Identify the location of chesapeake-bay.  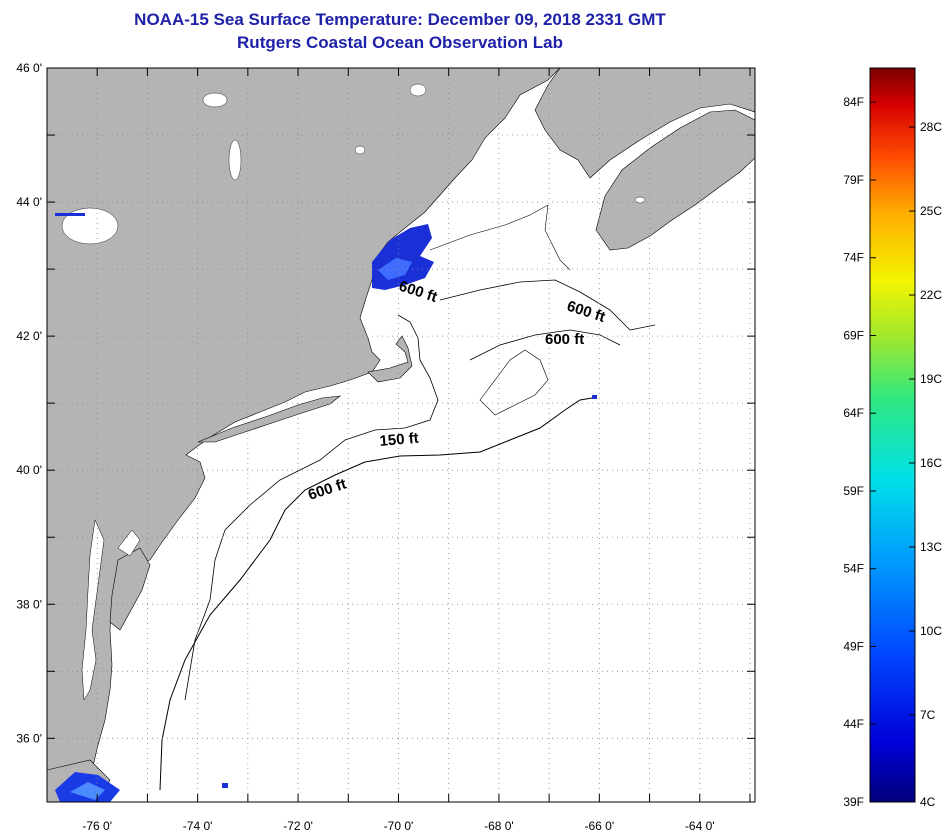
(93, 610).